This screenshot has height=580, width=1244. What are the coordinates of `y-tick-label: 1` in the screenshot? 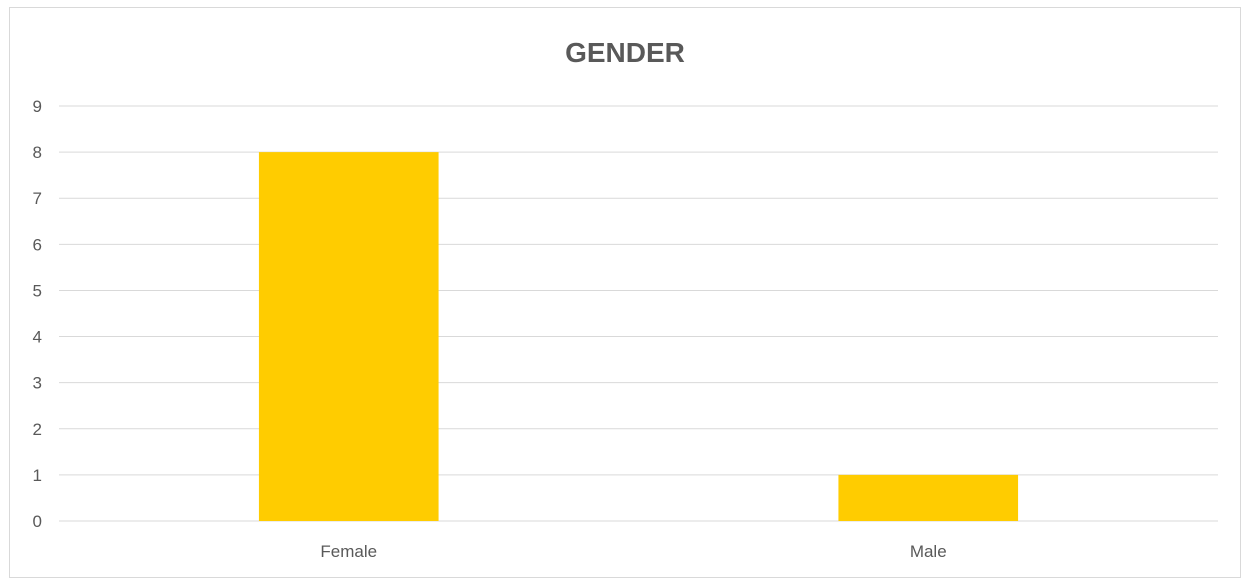 It's located at (37, 475).